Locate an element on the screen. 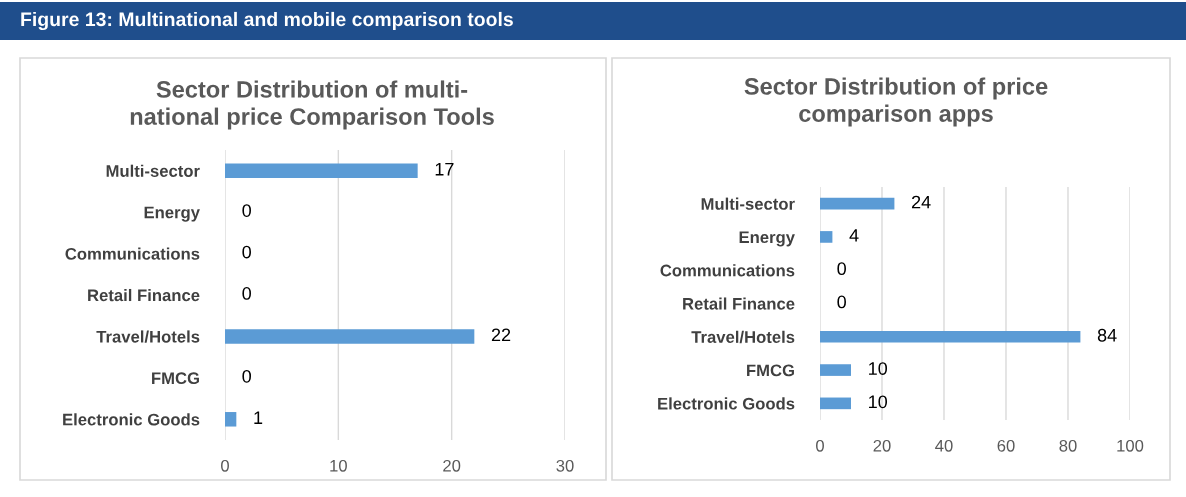  caption: Figure 13: Multinational and mobile comparison tools is located at coordinates (267, 21).